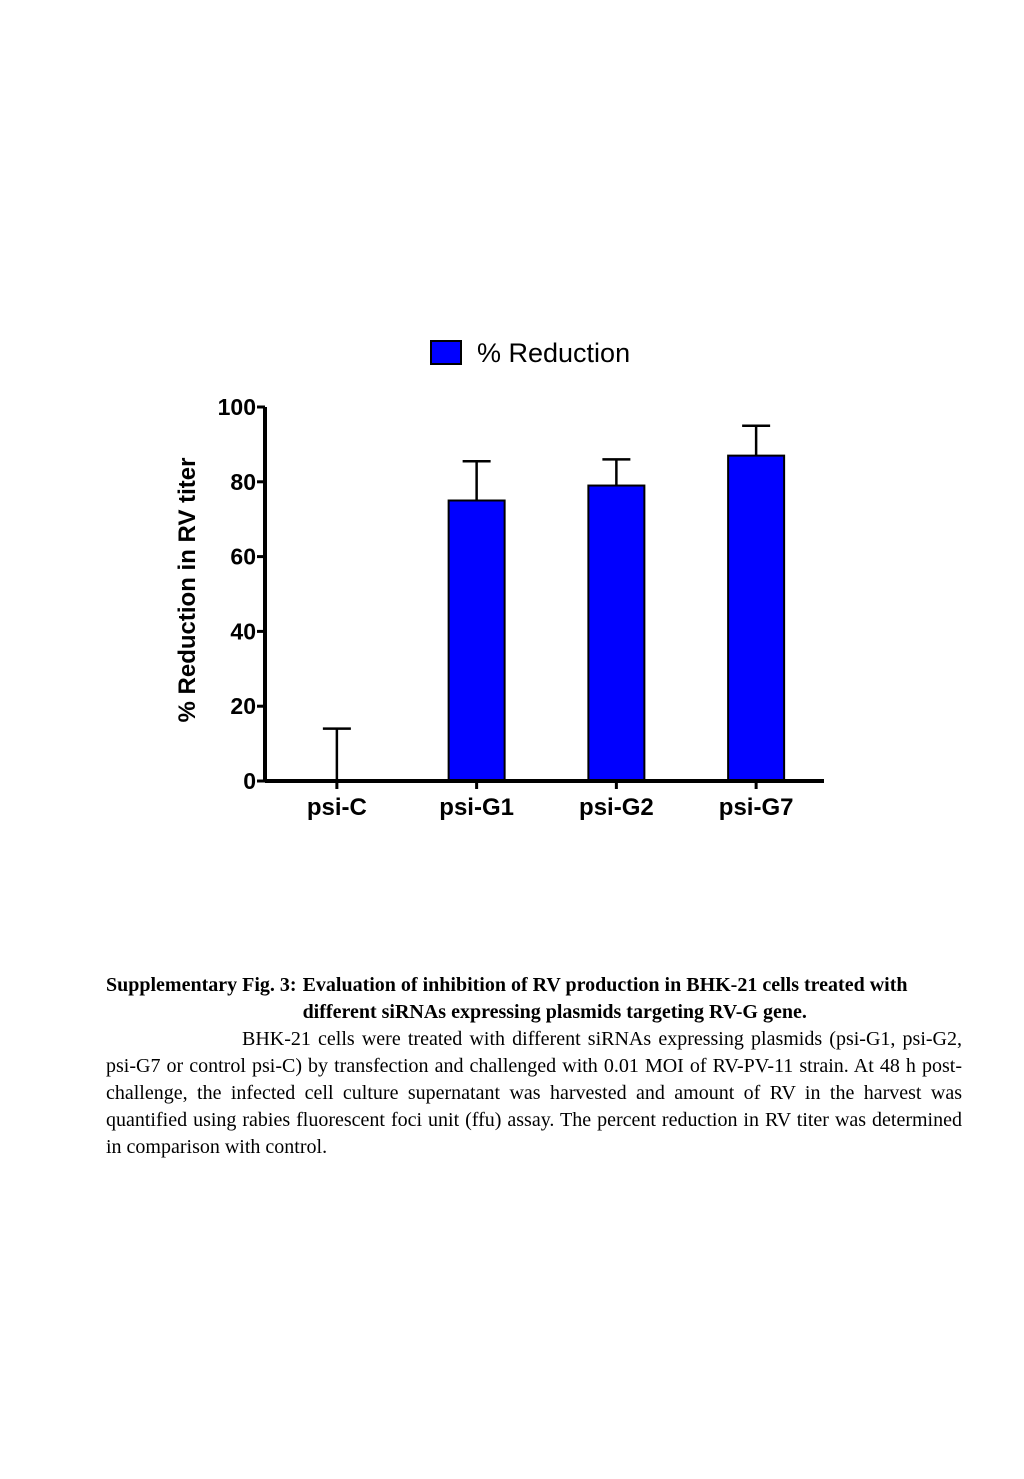  Describe the element at coordinates (237, 407) in the screenshot. I see `y-tick-label-100: 100` at that location.